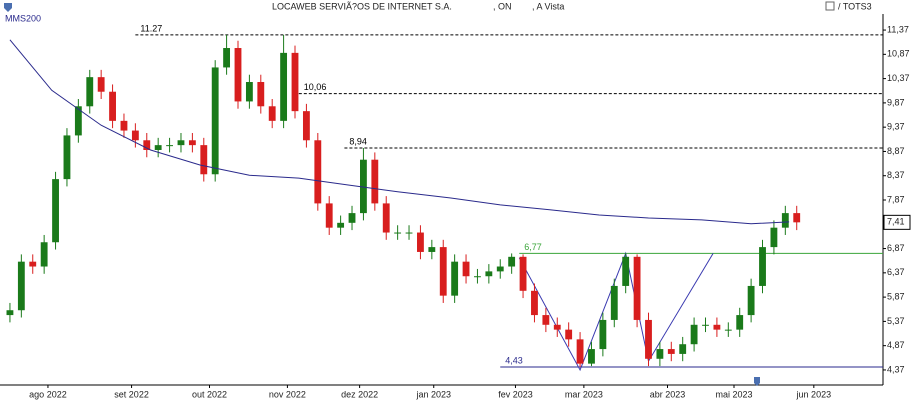  Describe the element at coordinates (548, 6) in the screenshot. I see `market: , A Vista` at that location.